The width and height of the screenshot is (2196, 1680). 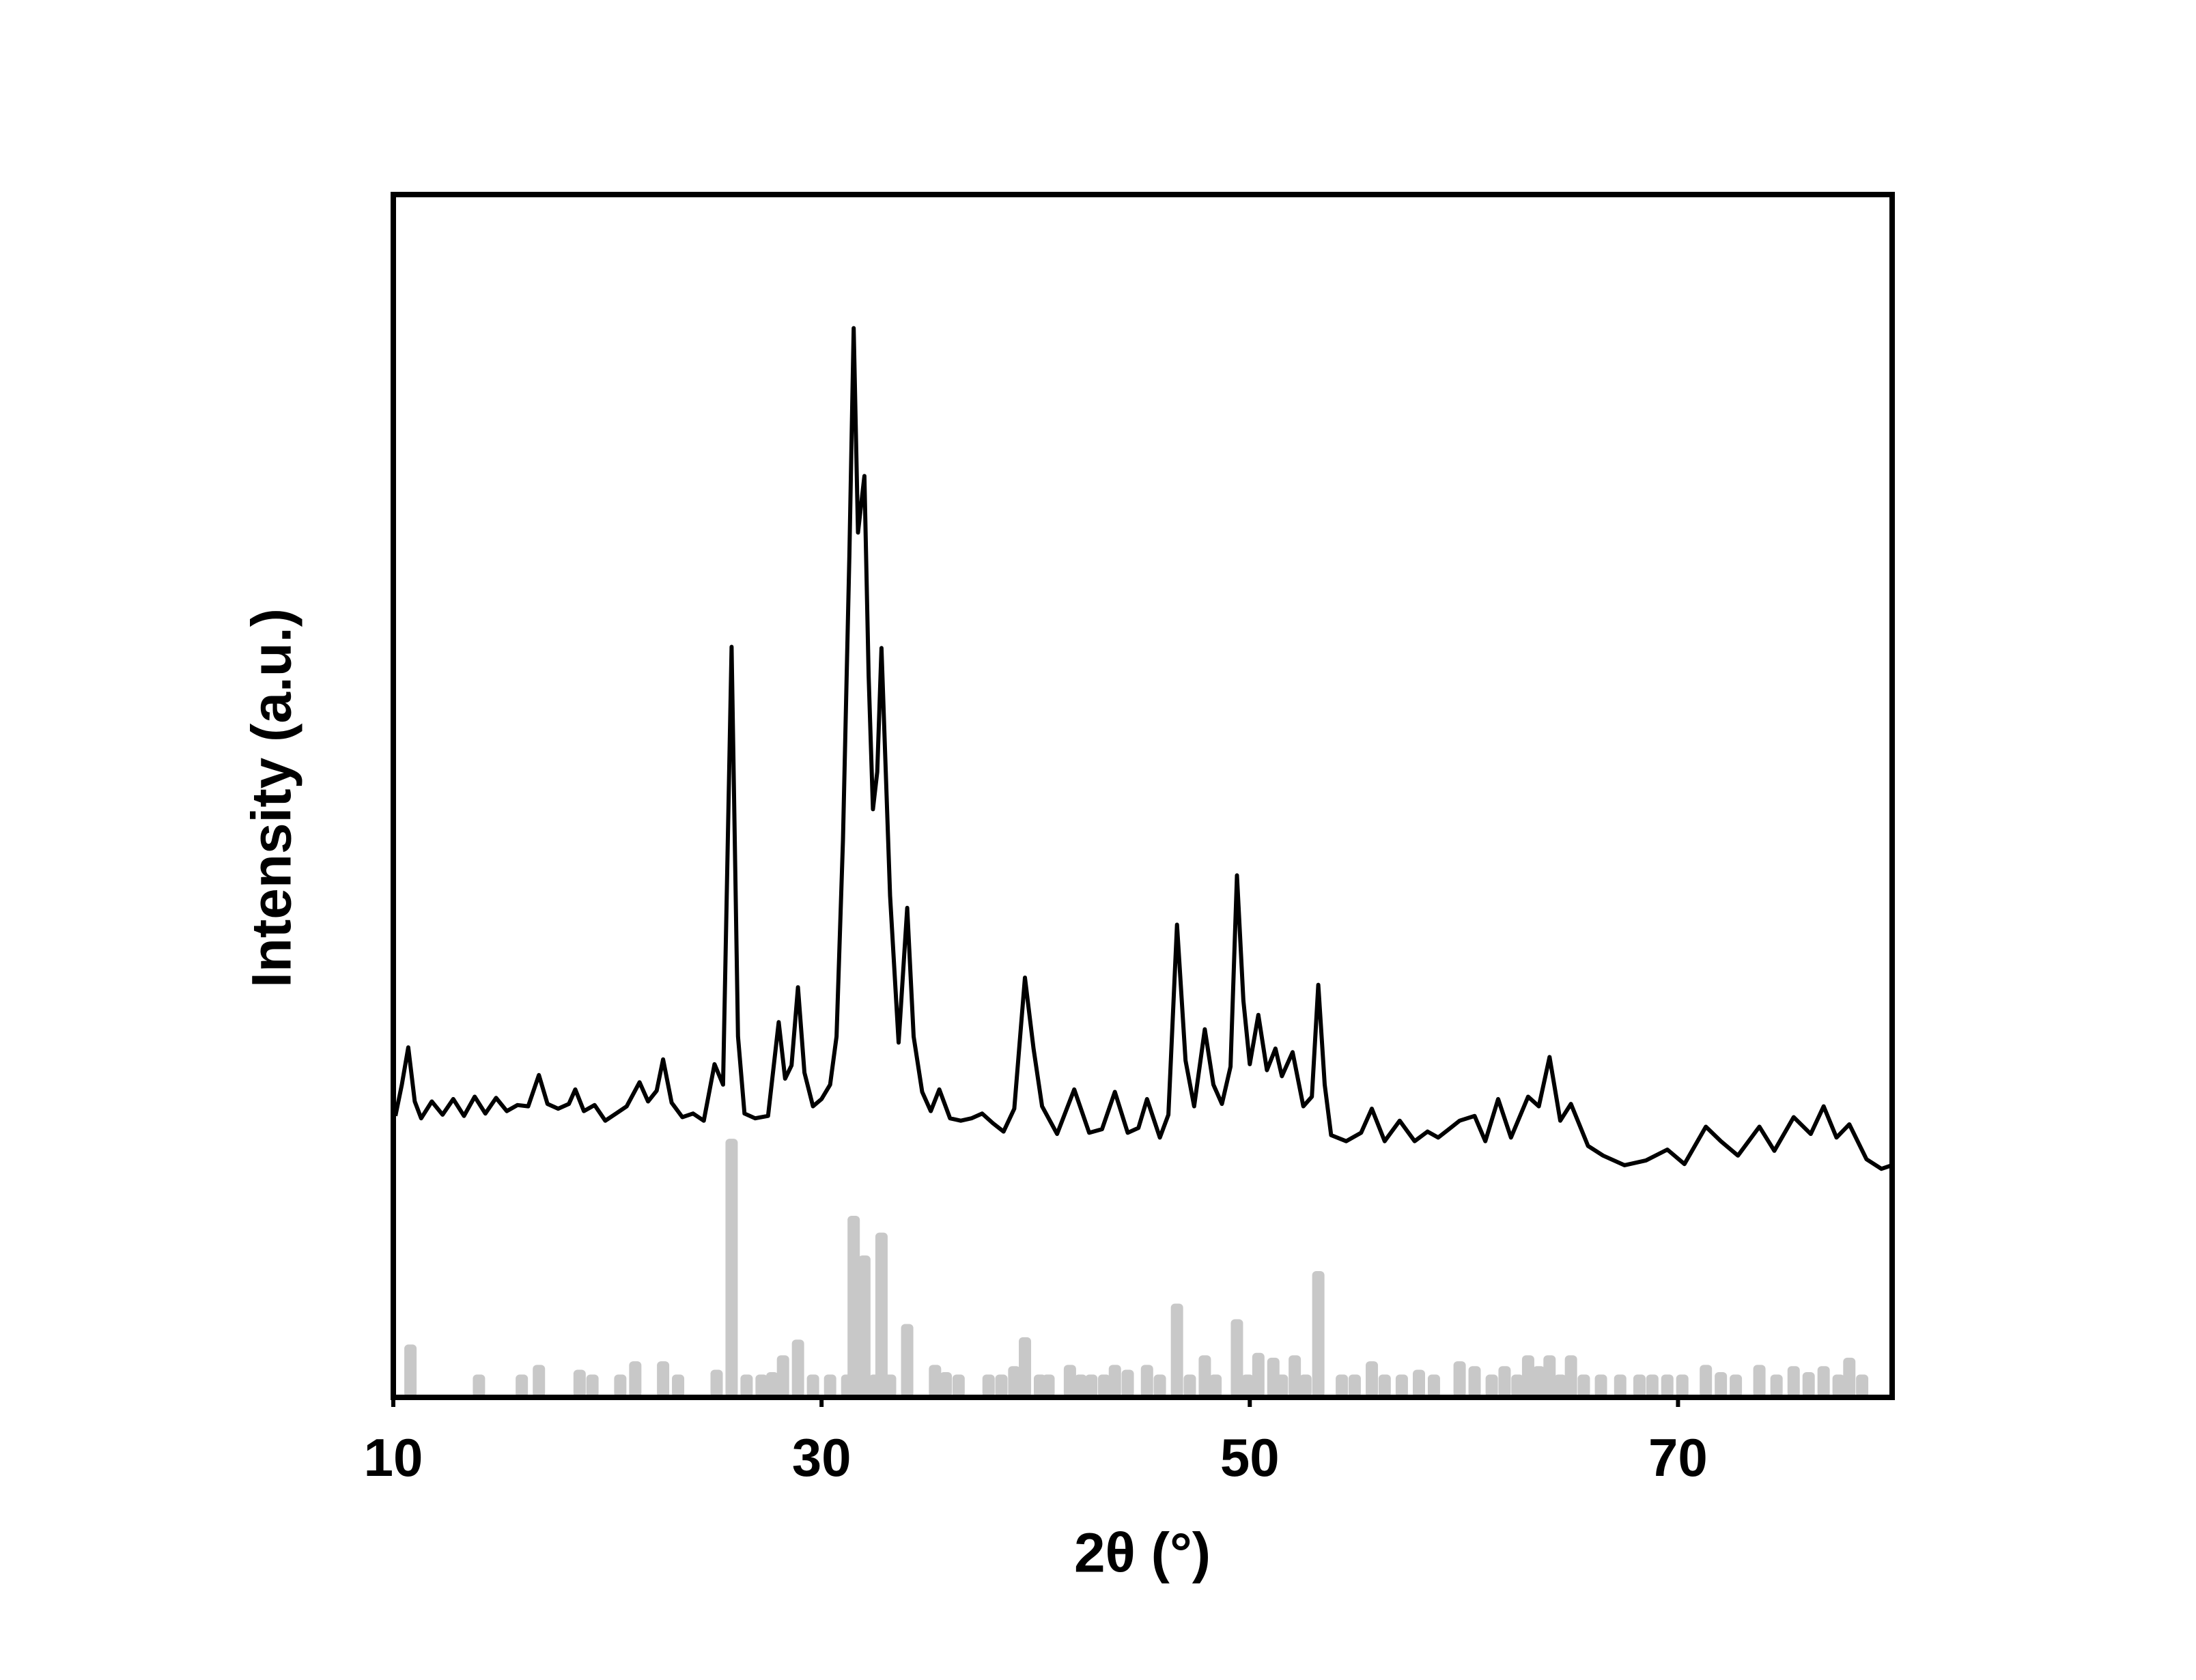 What do you see at coordinates (1678, 1457) in the screenshot?
I see `x-tick-label: 70` at bounding box center [1678, 1457].